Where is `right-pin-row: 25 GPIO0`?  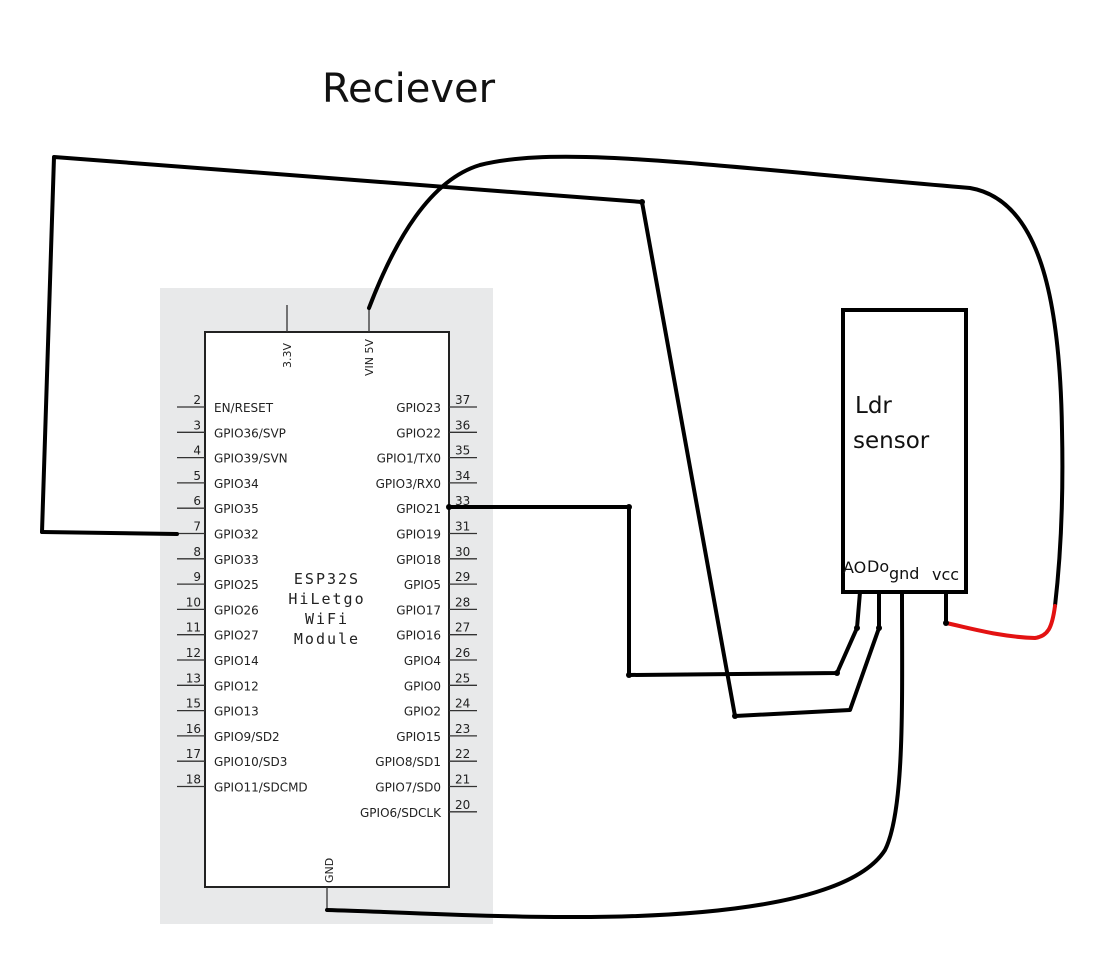 right-pin-row: 25 GPIO0 is located at coordinates (440, 682).